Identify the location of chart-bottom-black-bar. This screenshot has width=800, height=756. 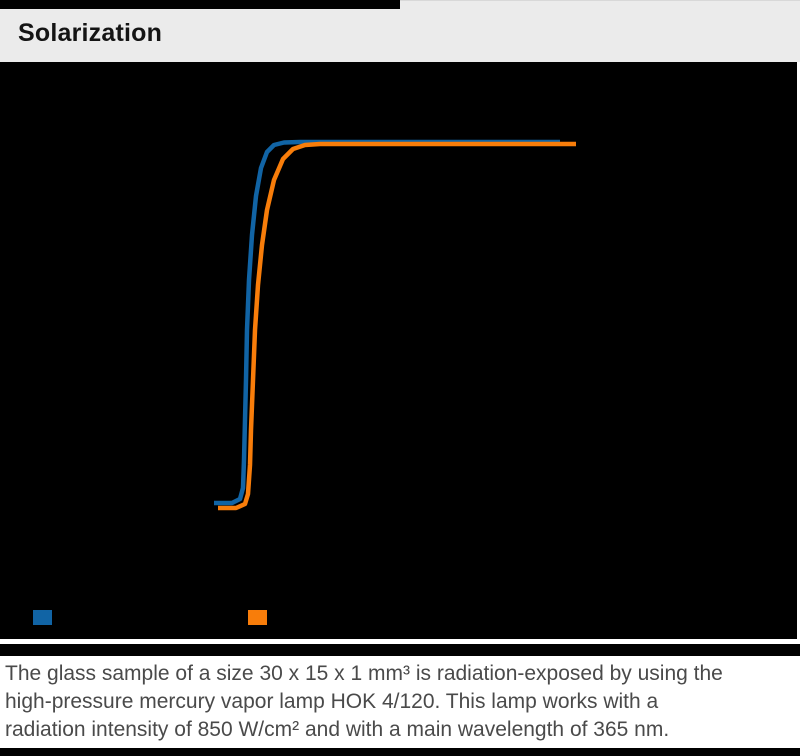
(400, 650).